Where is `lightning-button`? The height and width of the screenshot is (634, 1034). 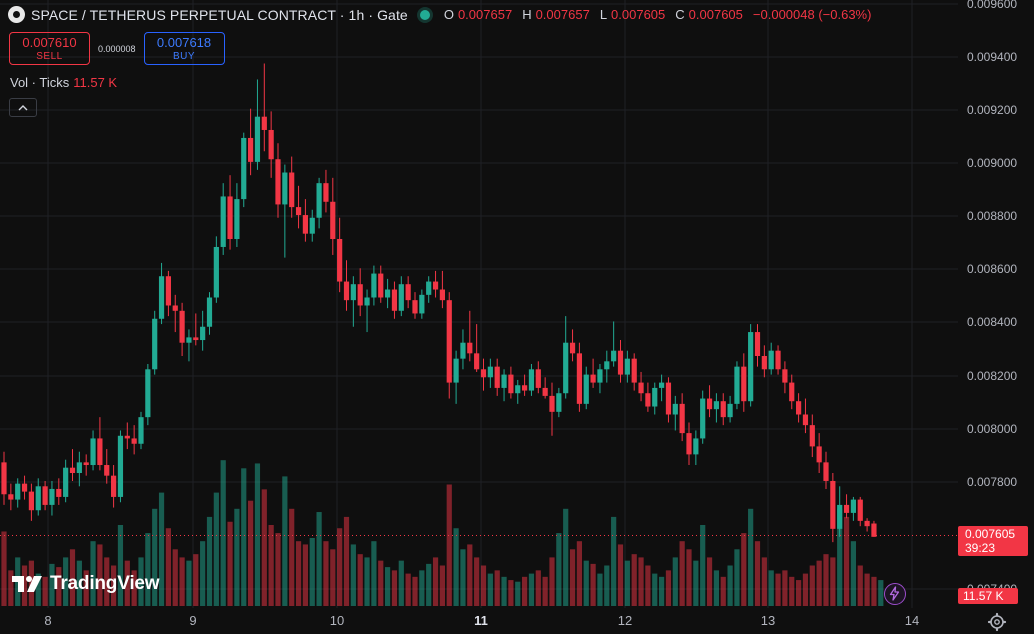 lightning-button is located at coordinates (895, 594).